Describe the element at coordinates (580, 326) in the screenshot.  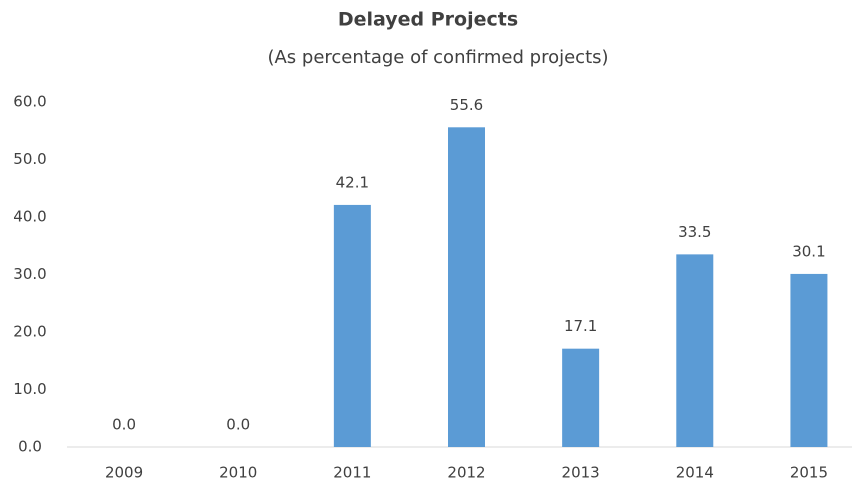
I see `value-label: 17.1` at that location.